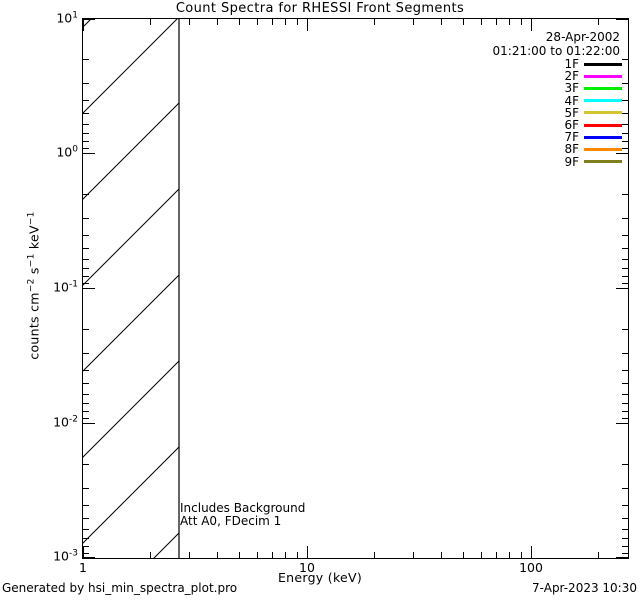  What do you see at coordinates (571, 112) in the screenshot?
I see `legend-label-5f: 5F` at bounding box center [571, 112].